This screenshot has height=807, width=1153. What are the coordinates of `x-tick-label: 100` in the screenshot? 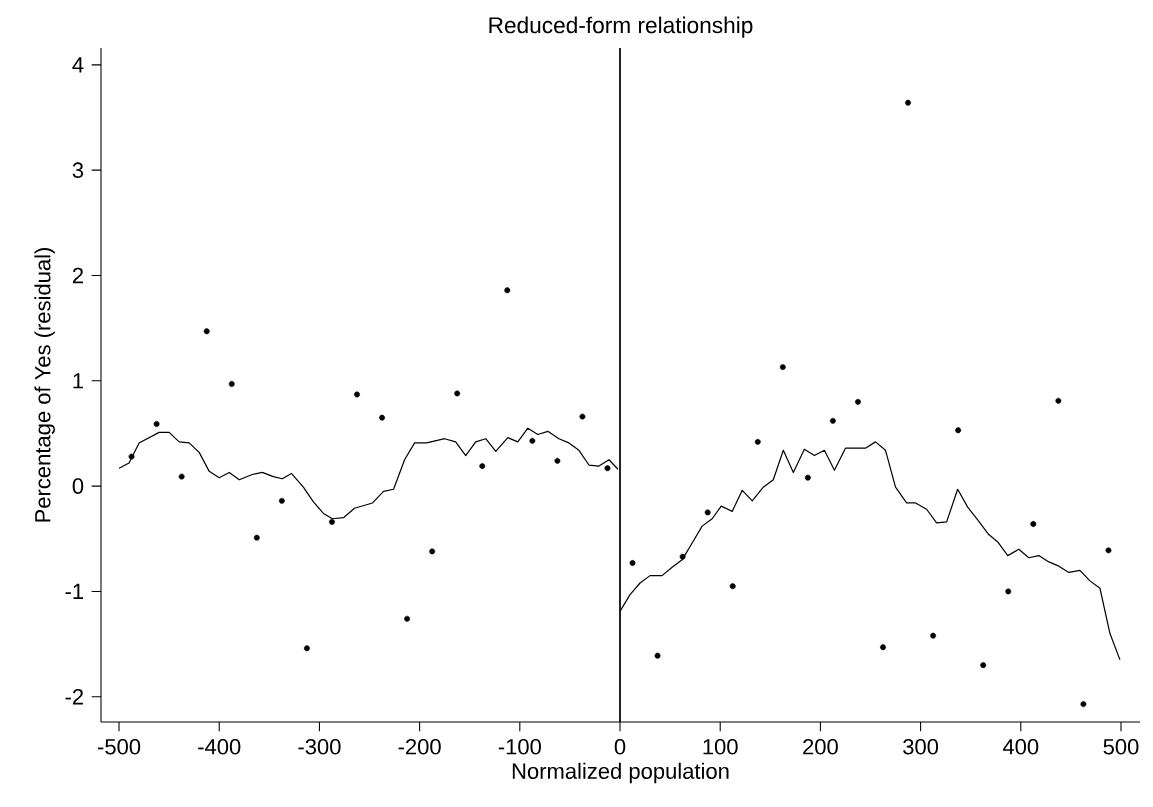 It's located at (720, 746).